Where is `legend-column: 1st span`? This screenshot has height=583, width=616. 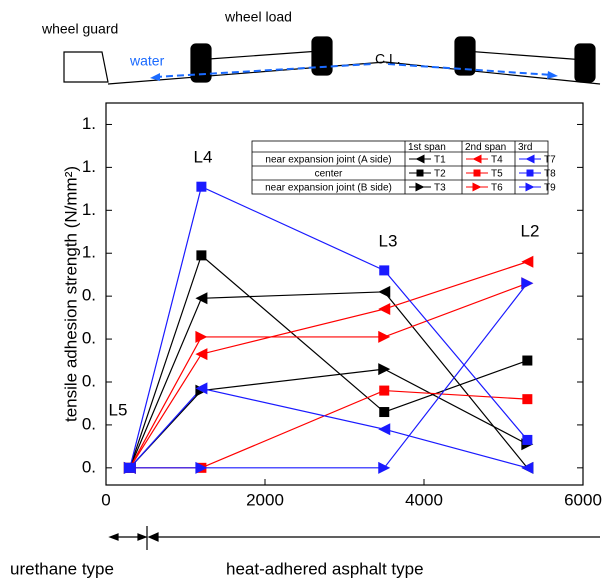 legend-column: 1st span is located at coordinates (427, 147).